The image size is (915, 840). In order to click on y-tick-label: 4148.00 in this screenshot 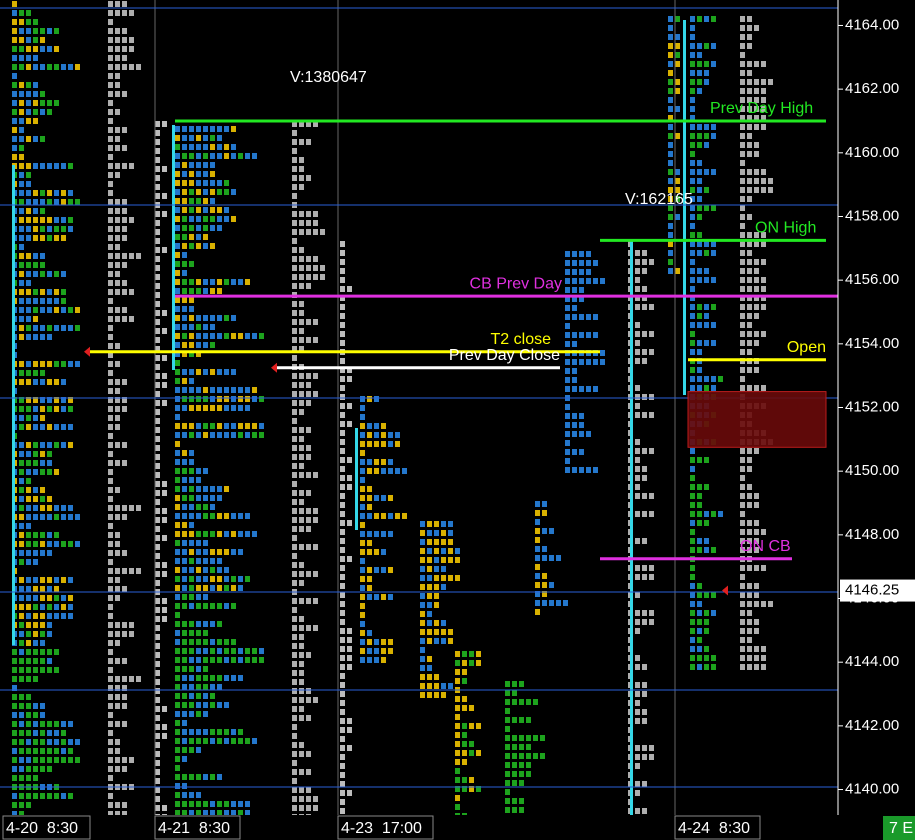, I will do `click(872, 534)`.